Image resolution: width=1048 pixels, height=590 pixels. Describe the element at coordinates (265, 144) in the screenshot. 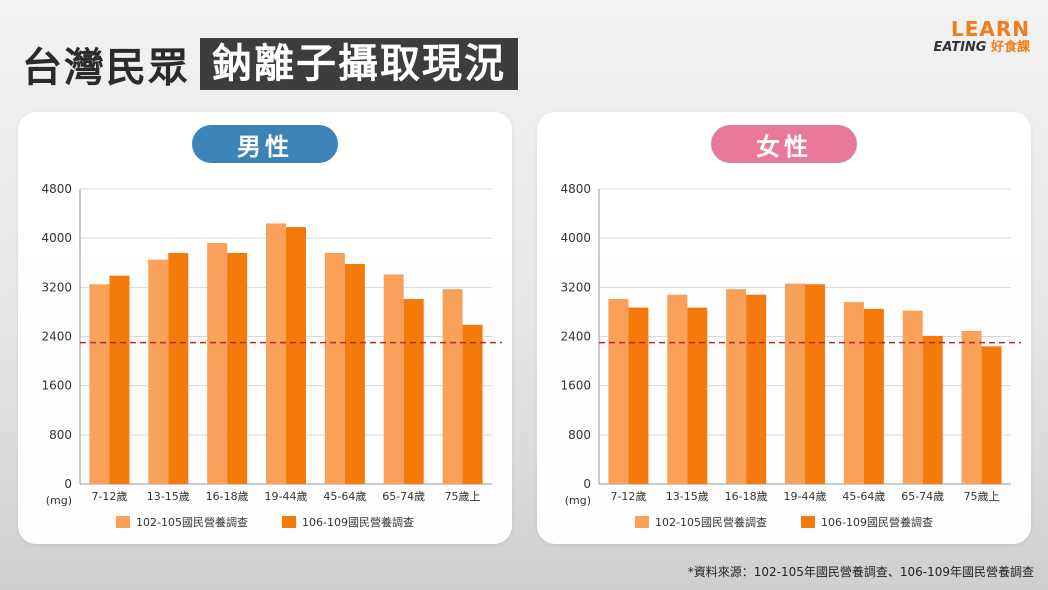

I see `male-pill: 男性` at that location.